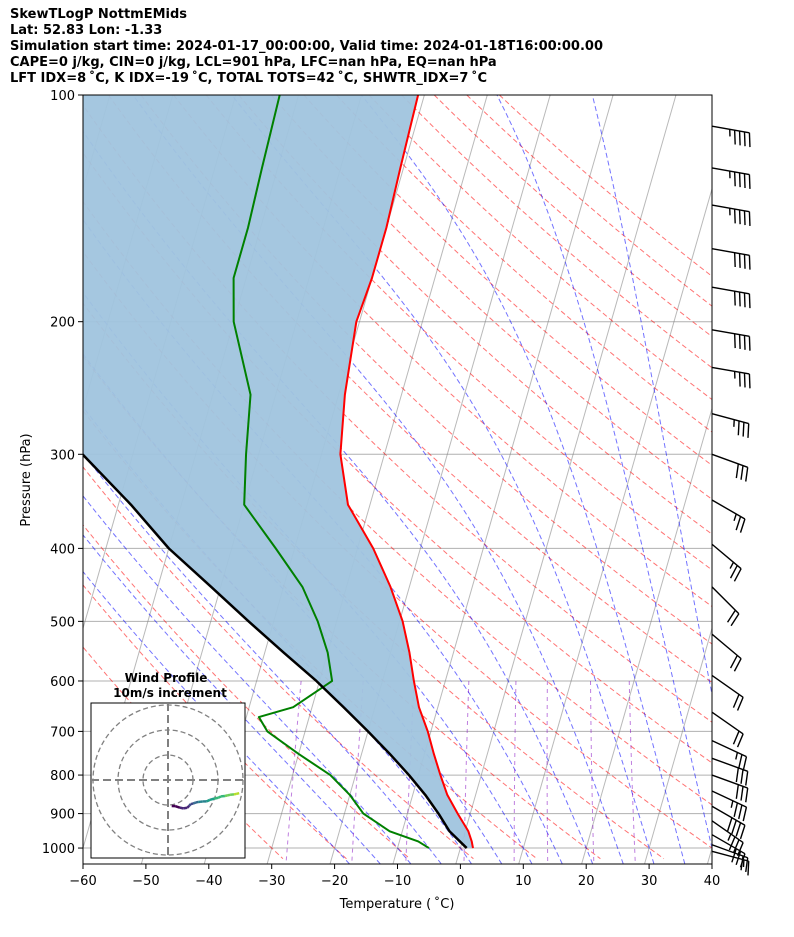 This screenshot has width=794, height=937. I want to click on y-tick-label: 600, so click(62, 682).